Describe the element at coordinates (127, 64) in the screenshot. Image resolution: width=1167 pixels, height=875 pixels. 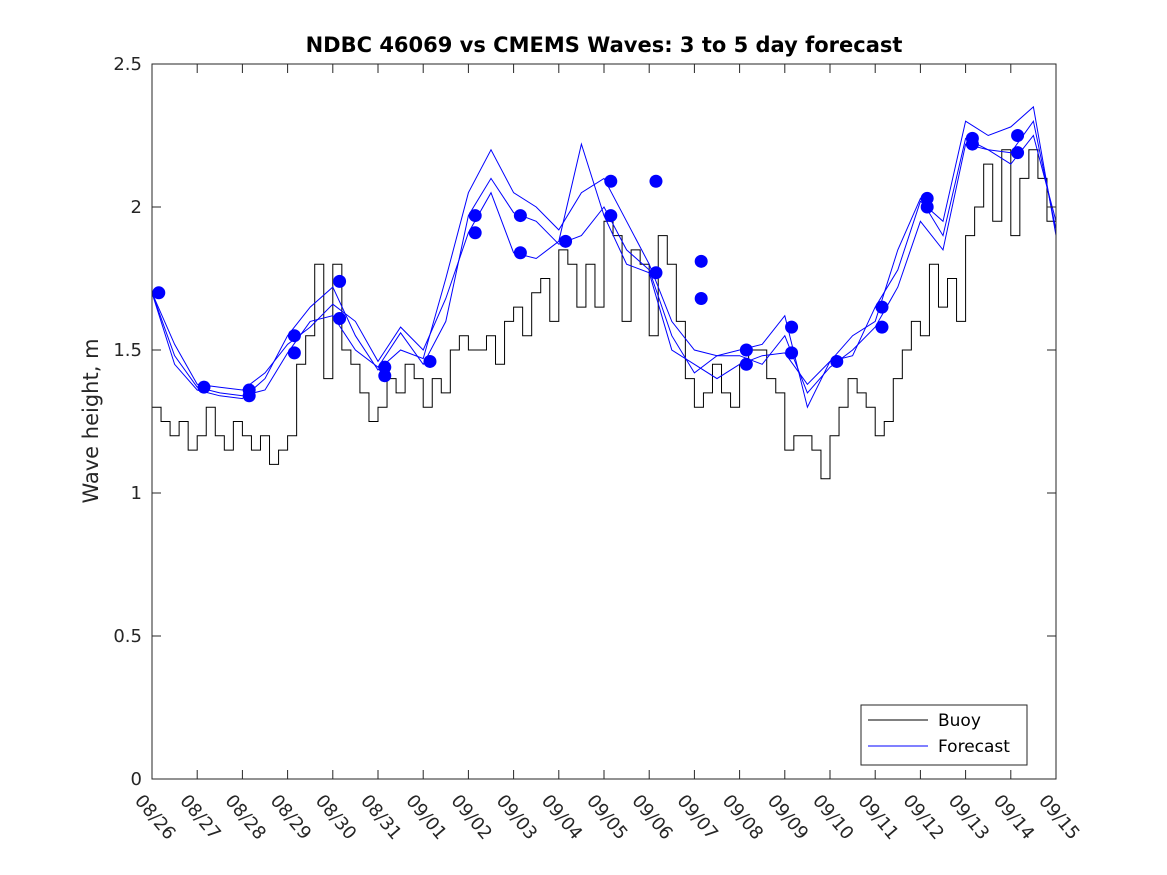
I see `y-tick-label: 2.5` at that location.